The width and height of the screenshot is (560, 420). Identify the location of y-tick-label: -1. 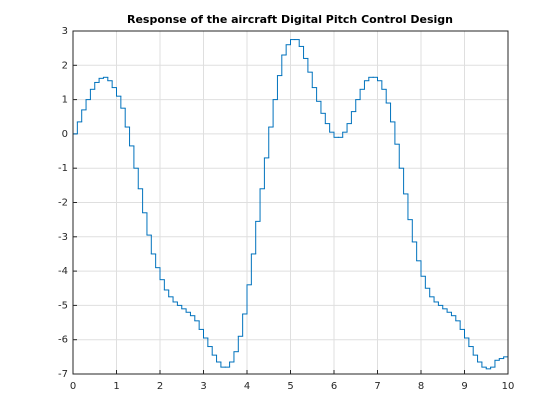
(63, 168).